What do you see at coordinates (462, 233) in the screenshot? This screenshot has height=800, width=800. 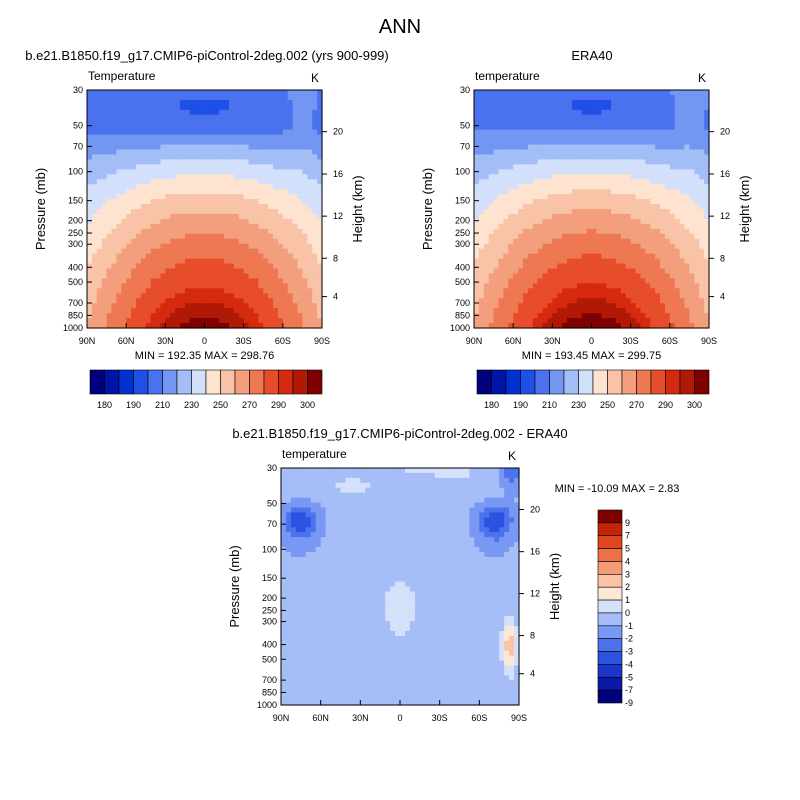 I see `y-tick-label: 250` at bounding box center [462, 233].